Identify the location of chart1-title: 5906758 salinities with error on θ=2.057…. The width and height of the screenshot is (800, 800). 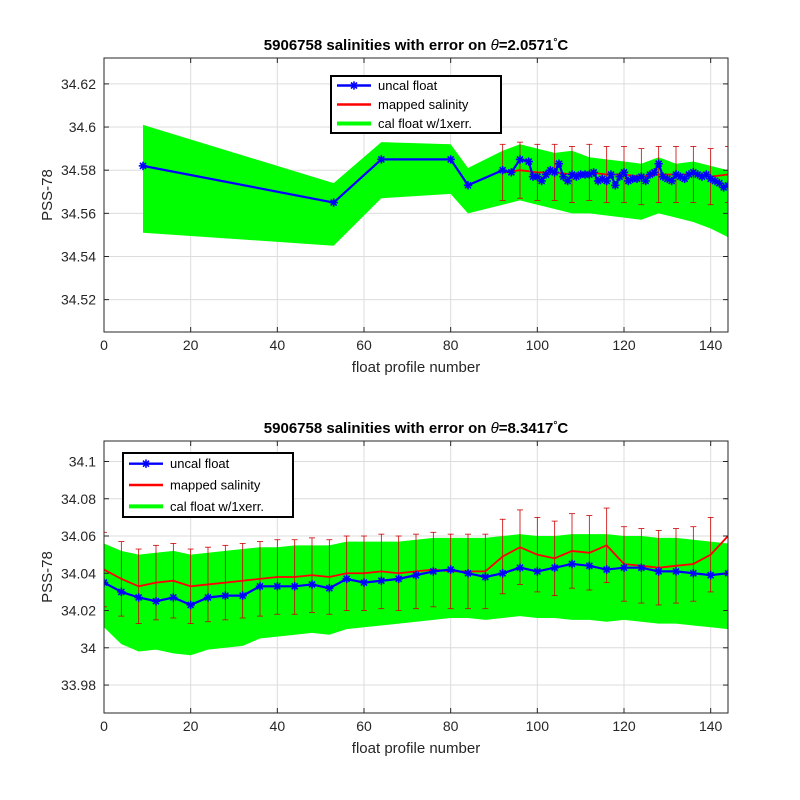
(416, 46).